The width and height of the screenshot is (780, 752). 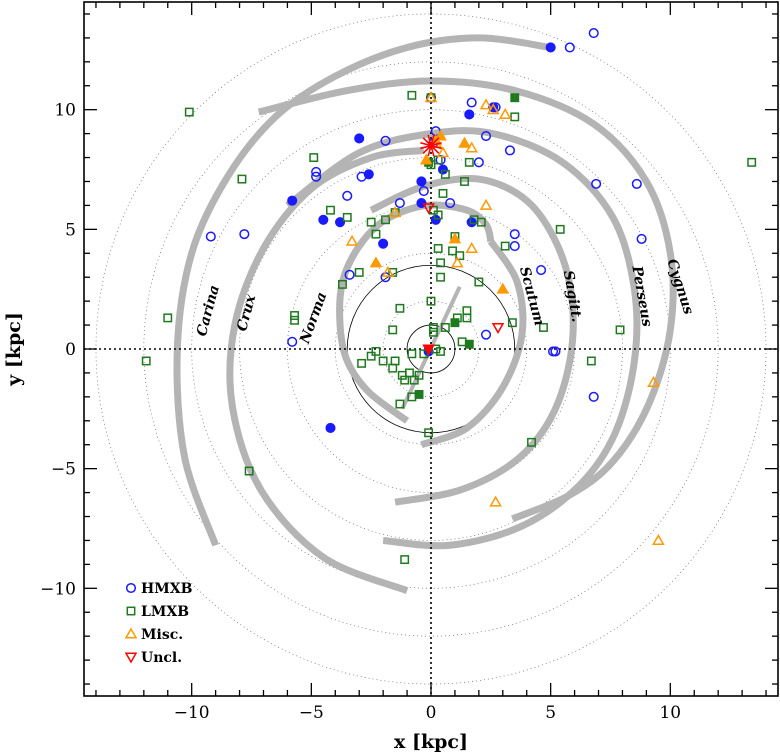 What do you see at coordinates (314, 318) in the screenshot?
I see `arm-label-norma: Norma` at bounding box center [314, 318].